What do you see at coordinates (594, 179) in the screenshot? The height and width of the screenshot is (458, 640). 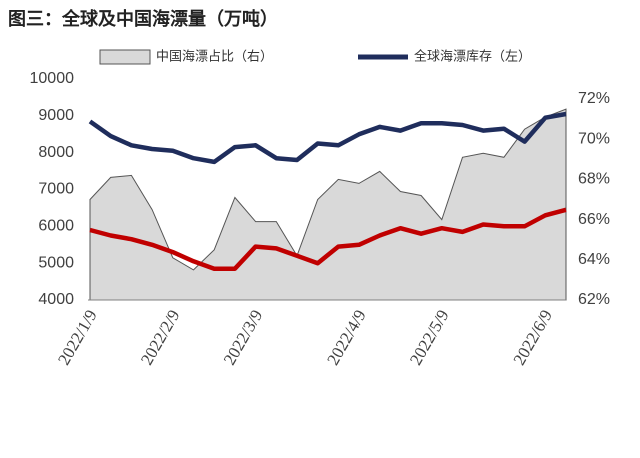 I see `y2-tick-label: 68%` at bounding box center [594, 179].